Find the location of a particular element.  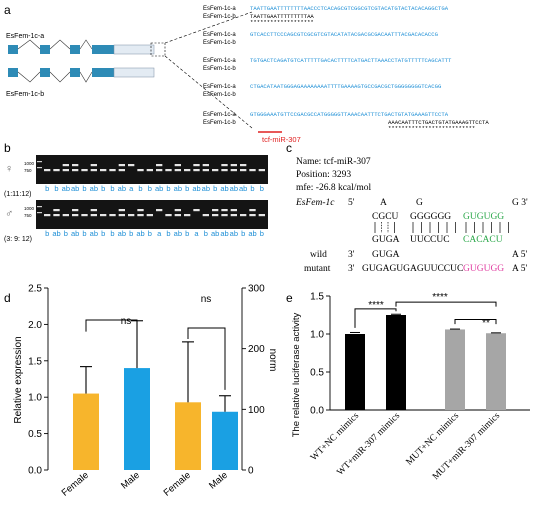

chart-d-tick-label: 0.5 is located at coordinates (35, 434).